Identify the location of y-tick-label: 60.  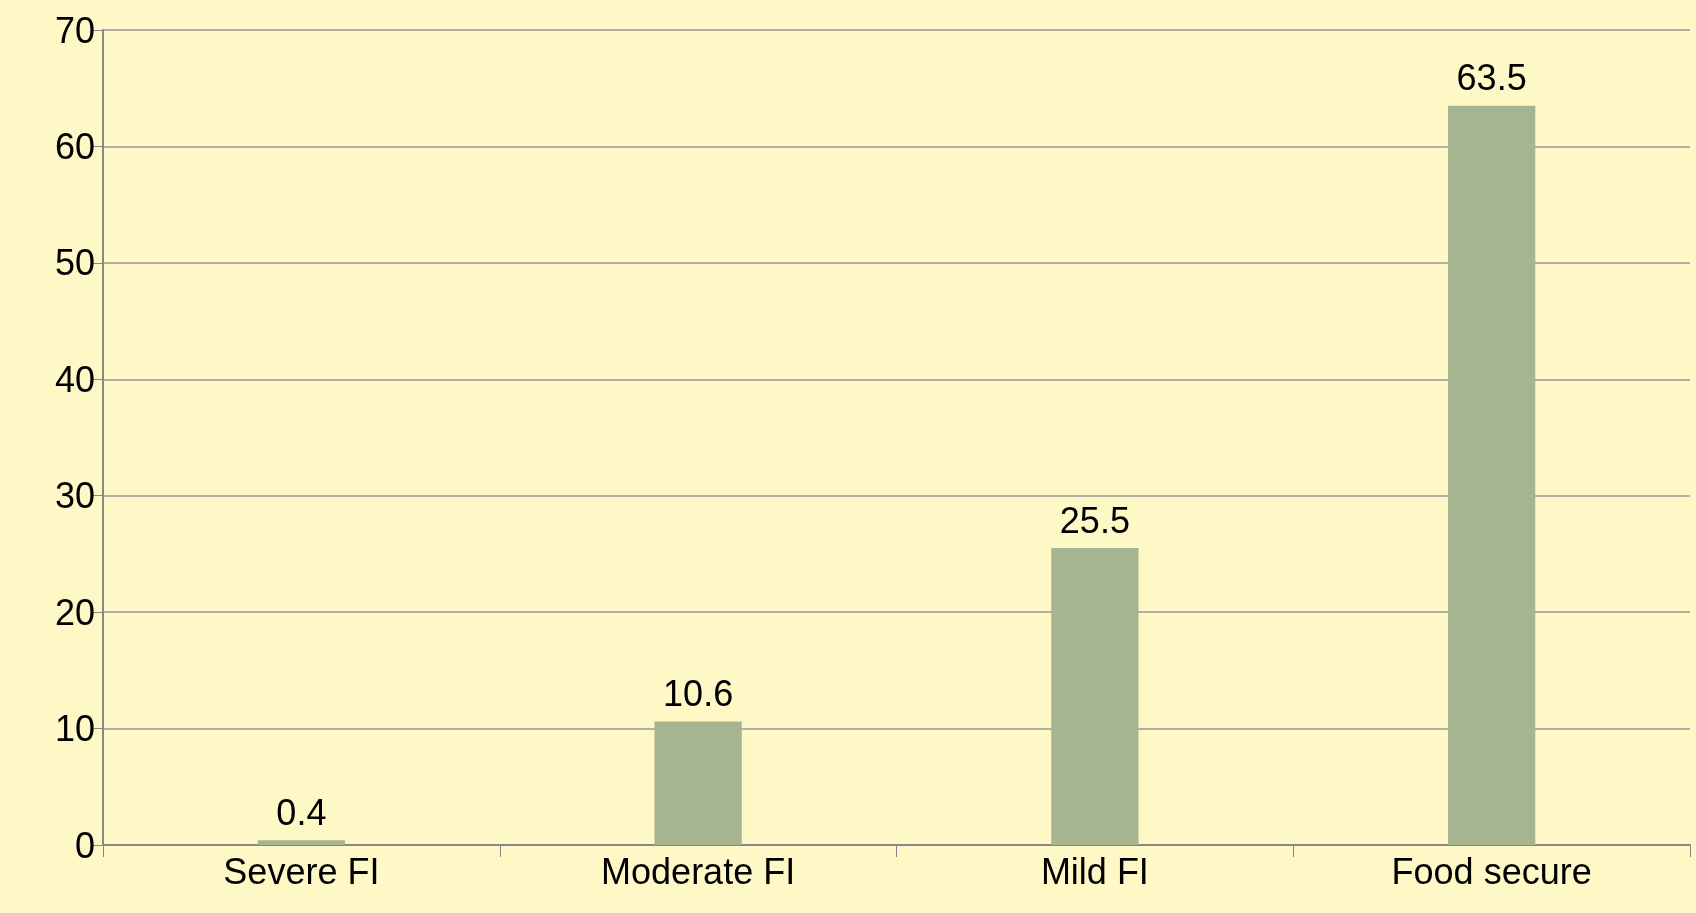
(74, 146).